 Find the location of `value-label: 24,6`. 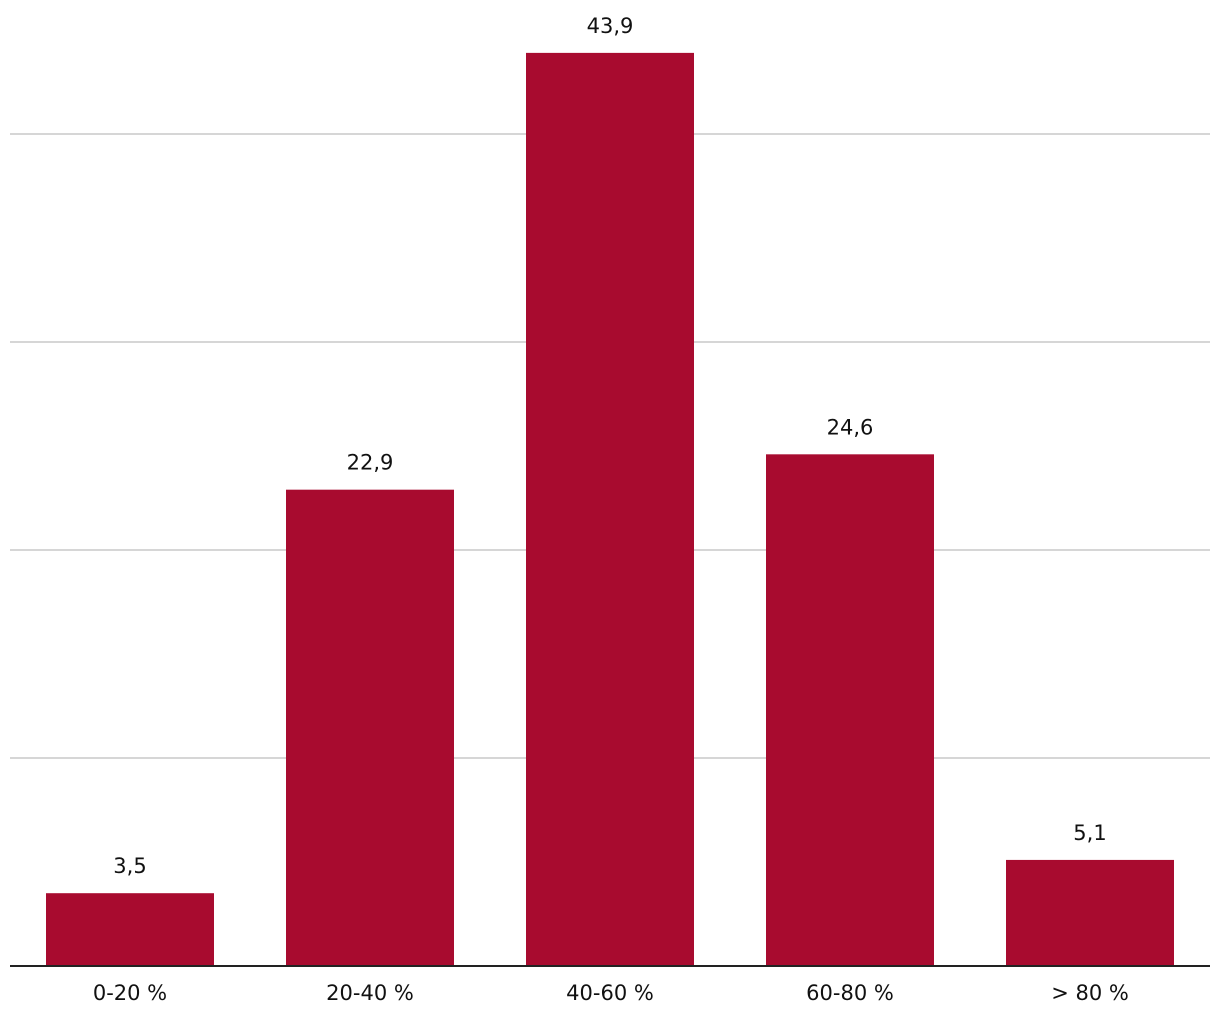

value-label: 24,6 is located at coordinates (850, 427).